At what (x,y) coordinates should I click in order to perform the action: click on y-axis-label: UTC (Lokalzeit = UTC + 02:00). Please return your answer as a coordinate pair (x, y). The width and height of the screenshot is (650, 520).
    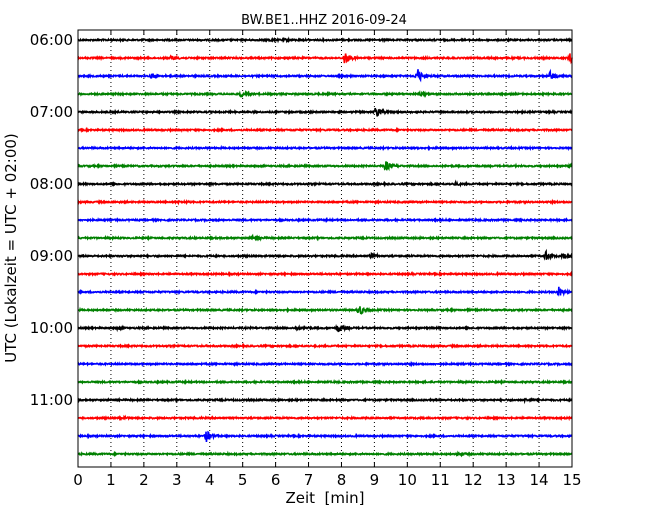
    Looking at the image, I should click on (11, 248).